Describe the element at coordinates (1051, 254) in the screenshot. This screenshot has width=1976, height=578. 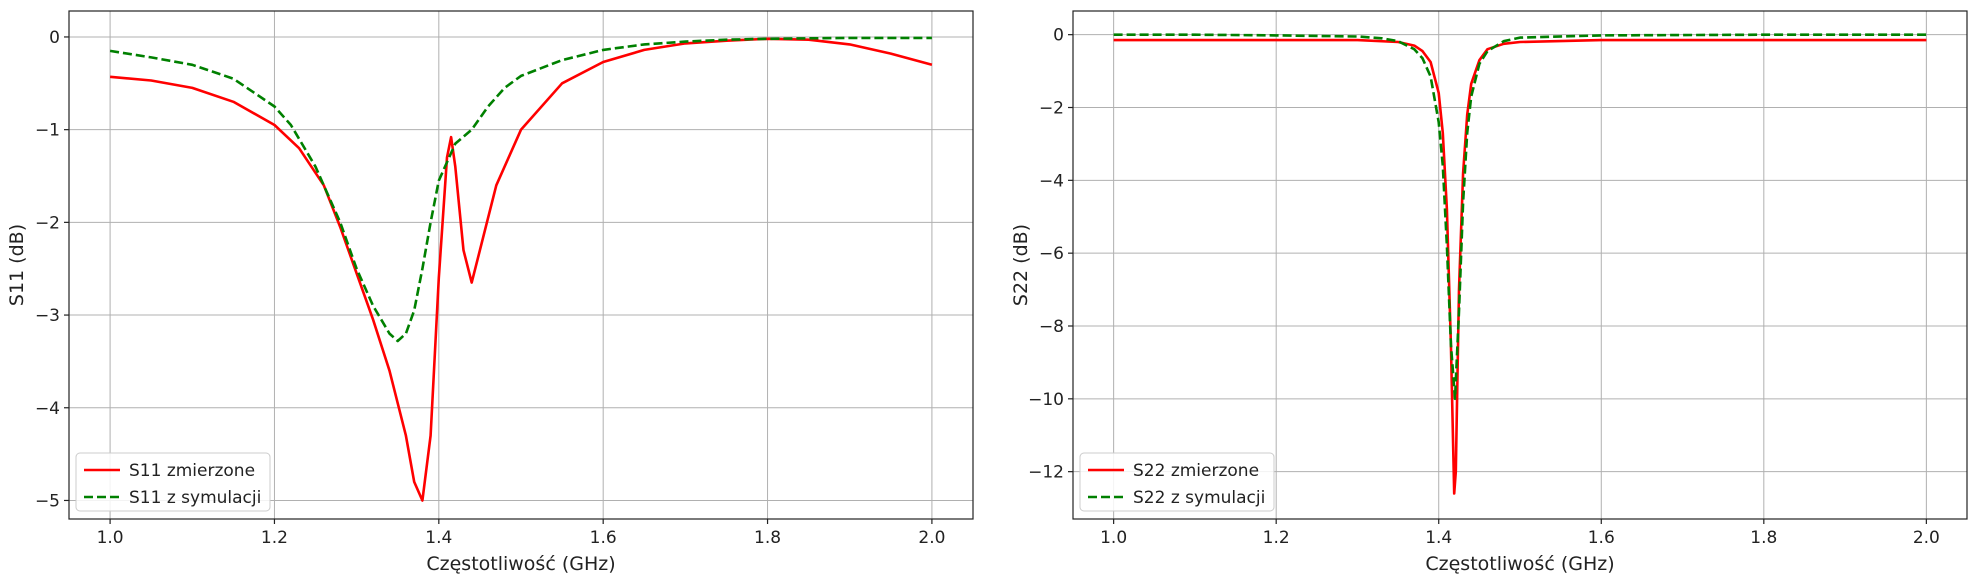
I see `y-tick-label: −6` at that location.